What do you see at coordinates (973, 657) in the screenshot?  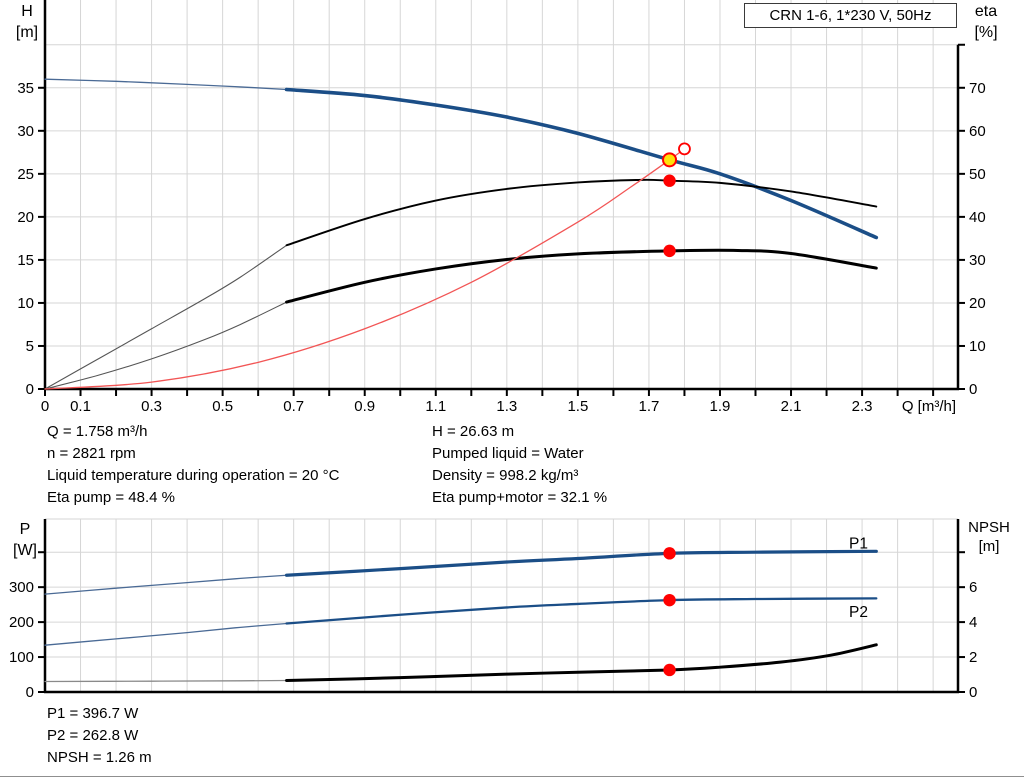 I see `right-tick-label: 2` at bounding box center [973, 657].